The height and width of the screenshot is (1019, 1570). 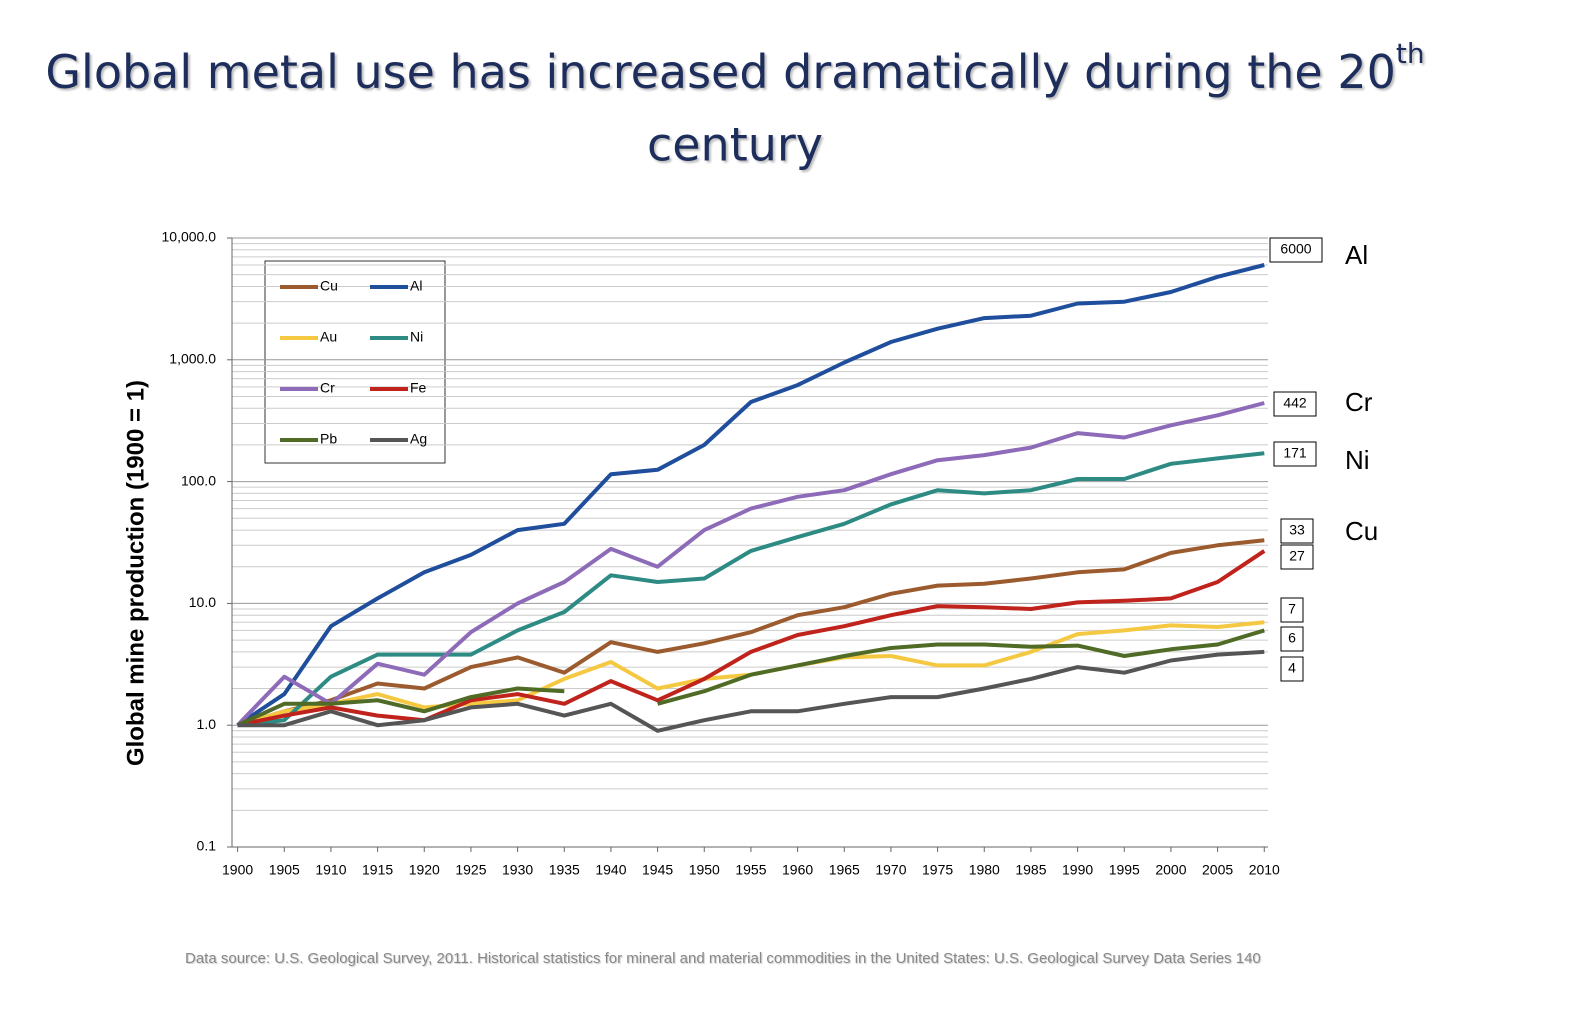 I want to click on value-label: 6000, so click(x=1295, y=249).